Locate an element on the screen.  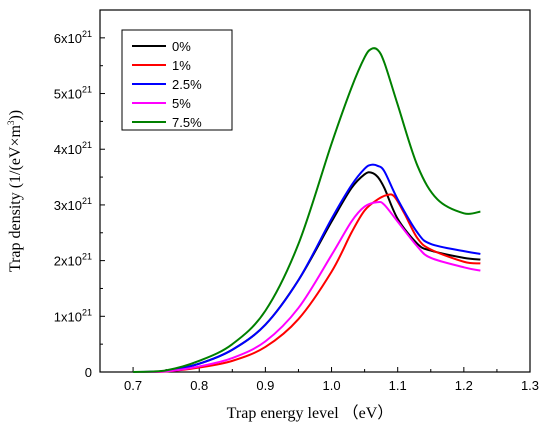
y-tick-label: 1x10²¹ is located at coordinates (73, 315).